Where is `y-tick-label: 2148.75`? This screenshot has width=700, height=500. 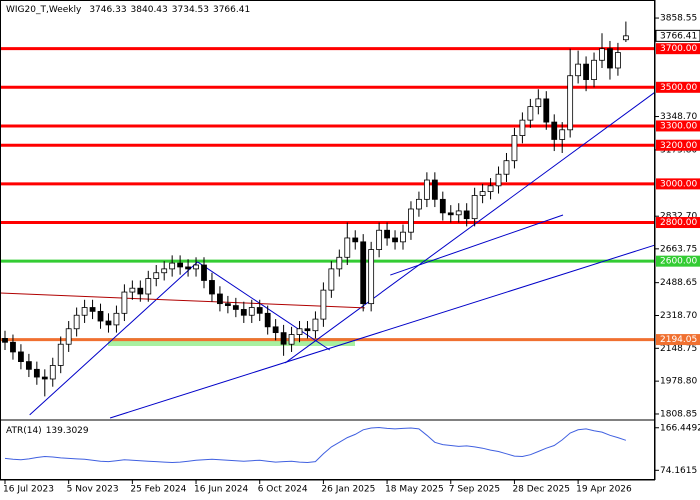 y-tick-label: 2148.75 is located at coordinates (678, 349).